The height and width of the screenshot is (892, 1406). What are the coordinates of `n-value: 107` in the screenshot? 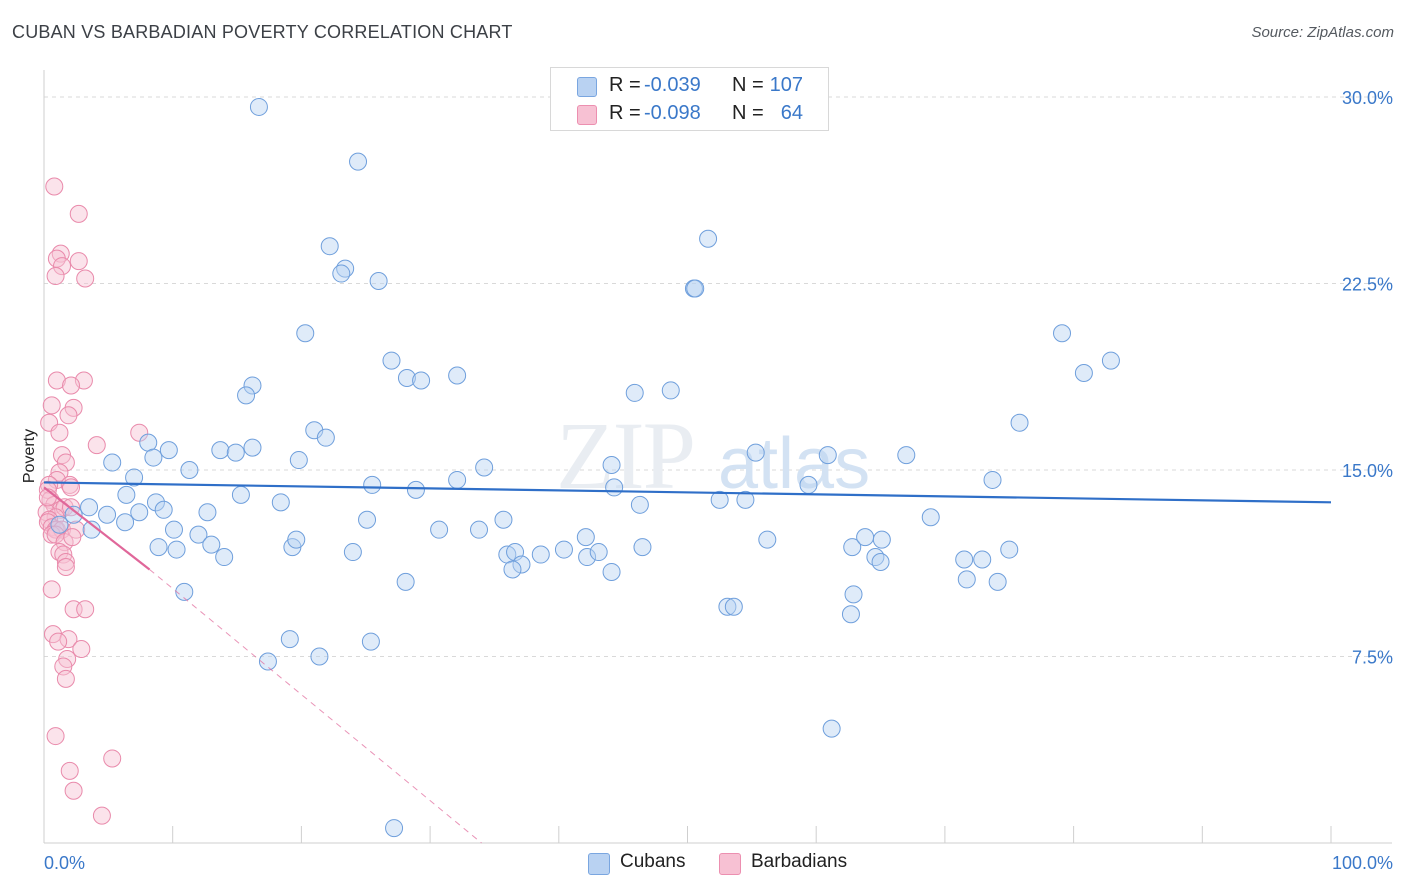 It's located at (786, 85).